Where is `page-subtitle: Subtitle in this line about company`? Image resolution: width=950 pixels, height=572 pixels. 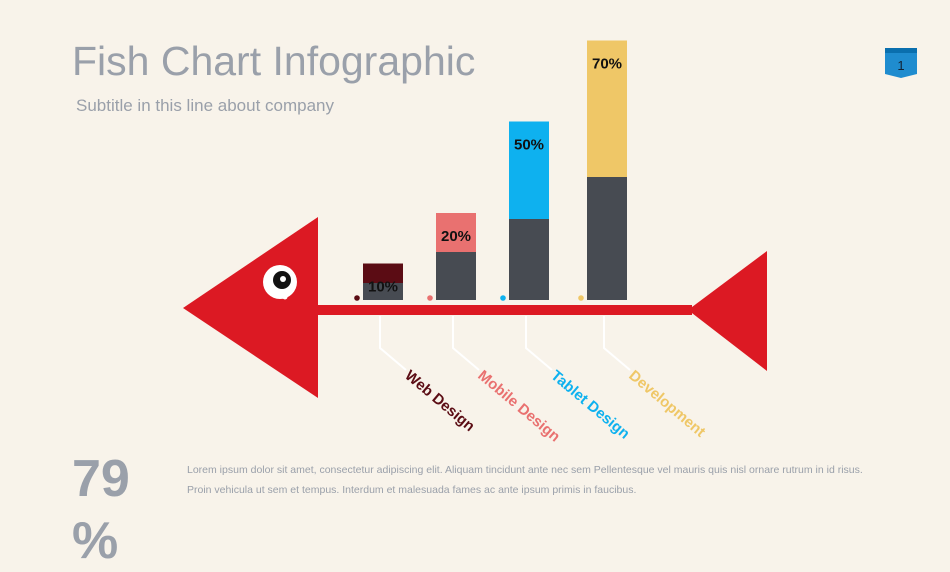
page-subtitle: Subtitle in this line about company is located at coordinates (205, 105).